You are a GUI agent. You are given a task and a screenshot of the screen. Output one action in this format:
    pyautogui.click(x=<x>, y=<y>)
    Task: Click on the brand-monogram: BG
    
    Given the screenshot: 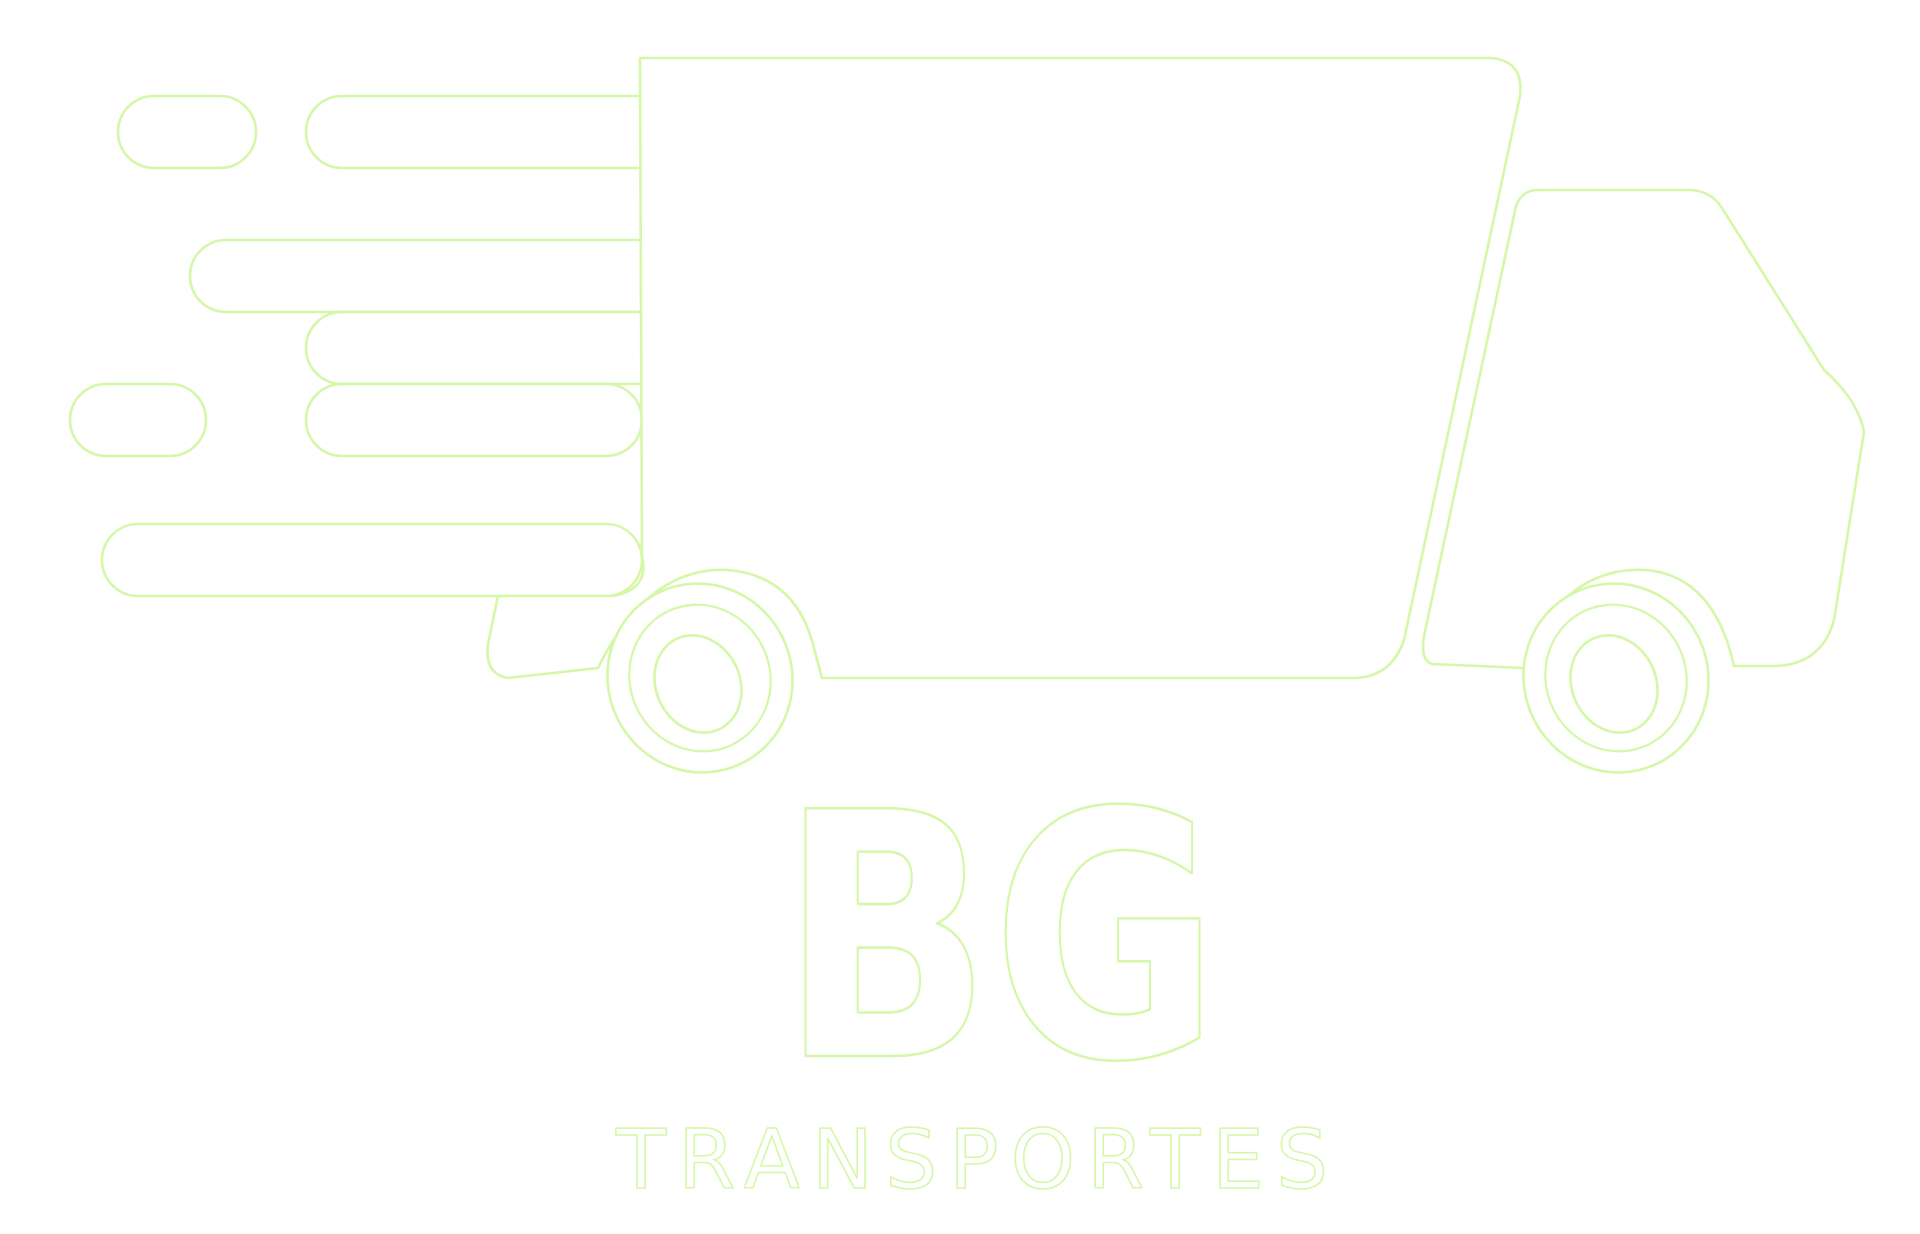 What is the action you would take?
    pyautogui.click(x=1000, y=939)
    